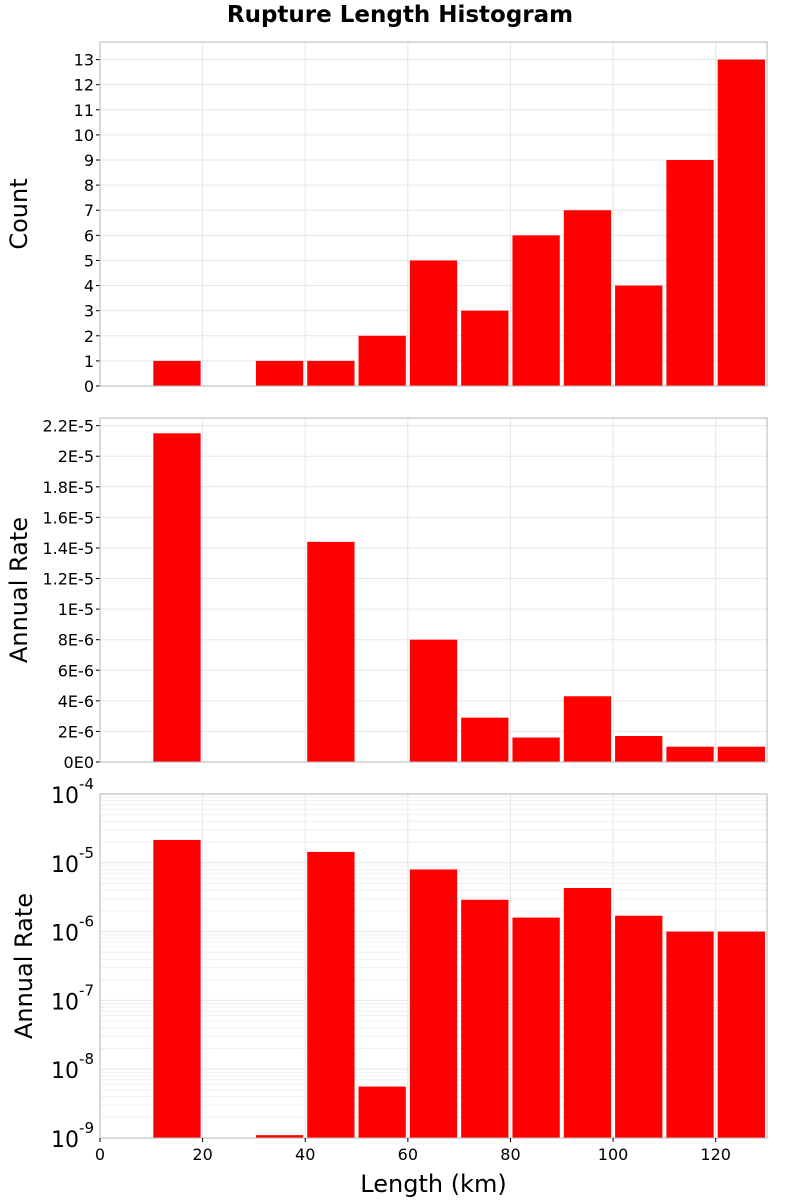 This screenshot has height=1200, width=800. What do you see at coordinates (76, 456) in the screenshot?
I see `y-tick-label: 2E-5` at bounding box center [76, 456].